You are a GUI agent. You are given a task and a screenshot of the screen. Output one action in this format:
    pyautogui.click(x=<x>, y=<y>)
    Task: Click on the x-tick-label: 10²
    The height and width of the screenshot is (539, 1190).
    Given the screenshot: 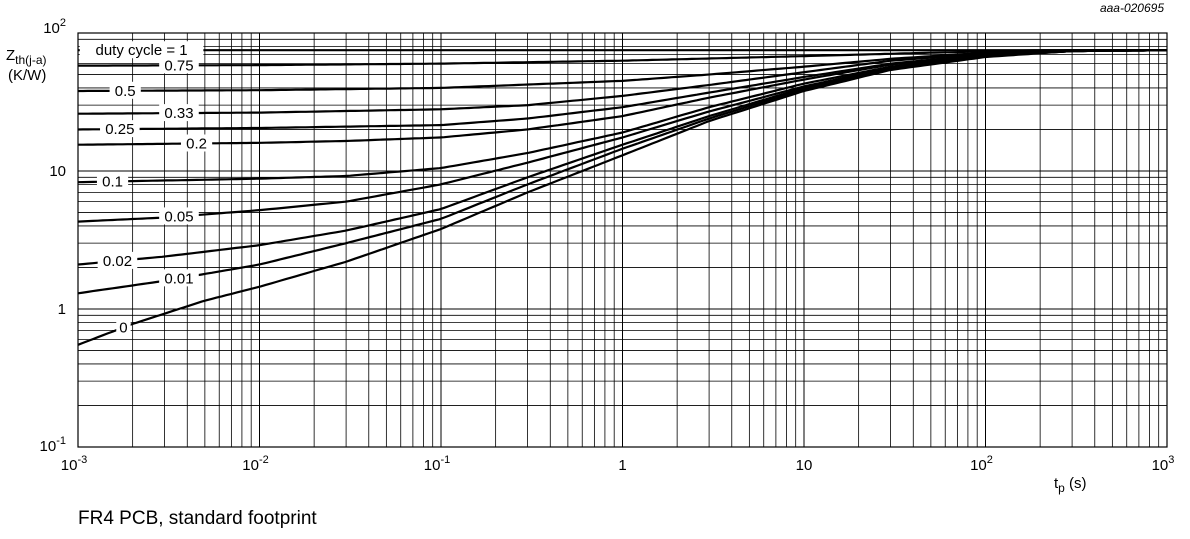 What is the action you would take?
    pyautogui.click(x=981, y=464)
    